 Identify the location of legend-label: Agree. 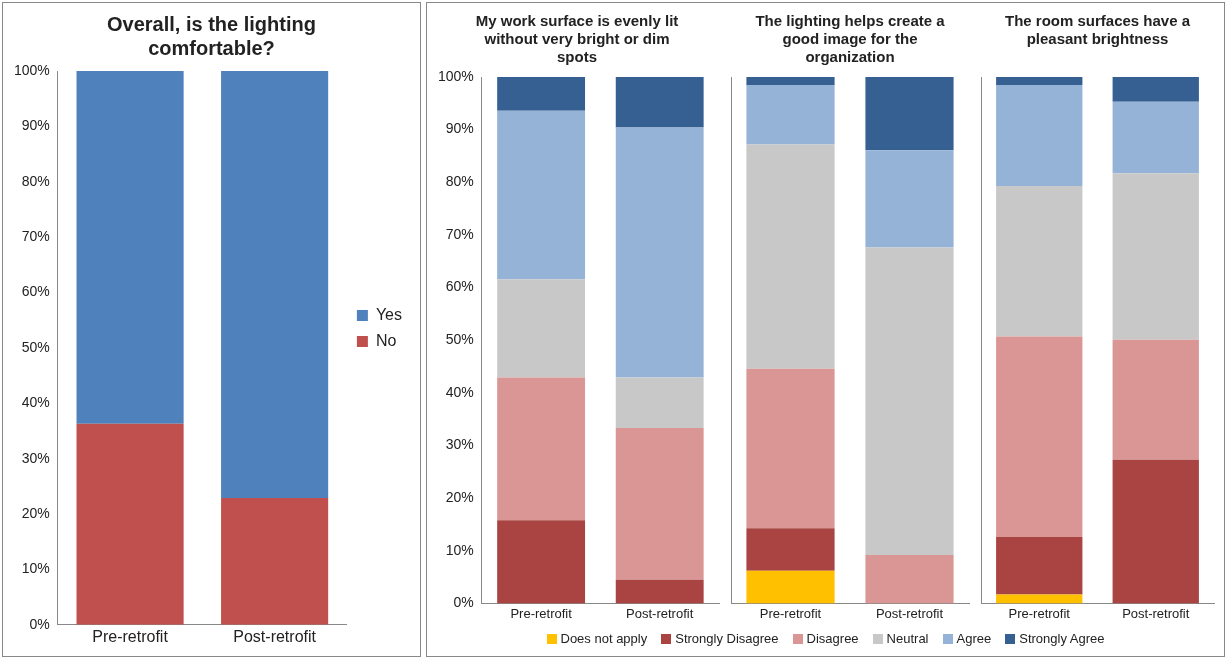
(974, 638).